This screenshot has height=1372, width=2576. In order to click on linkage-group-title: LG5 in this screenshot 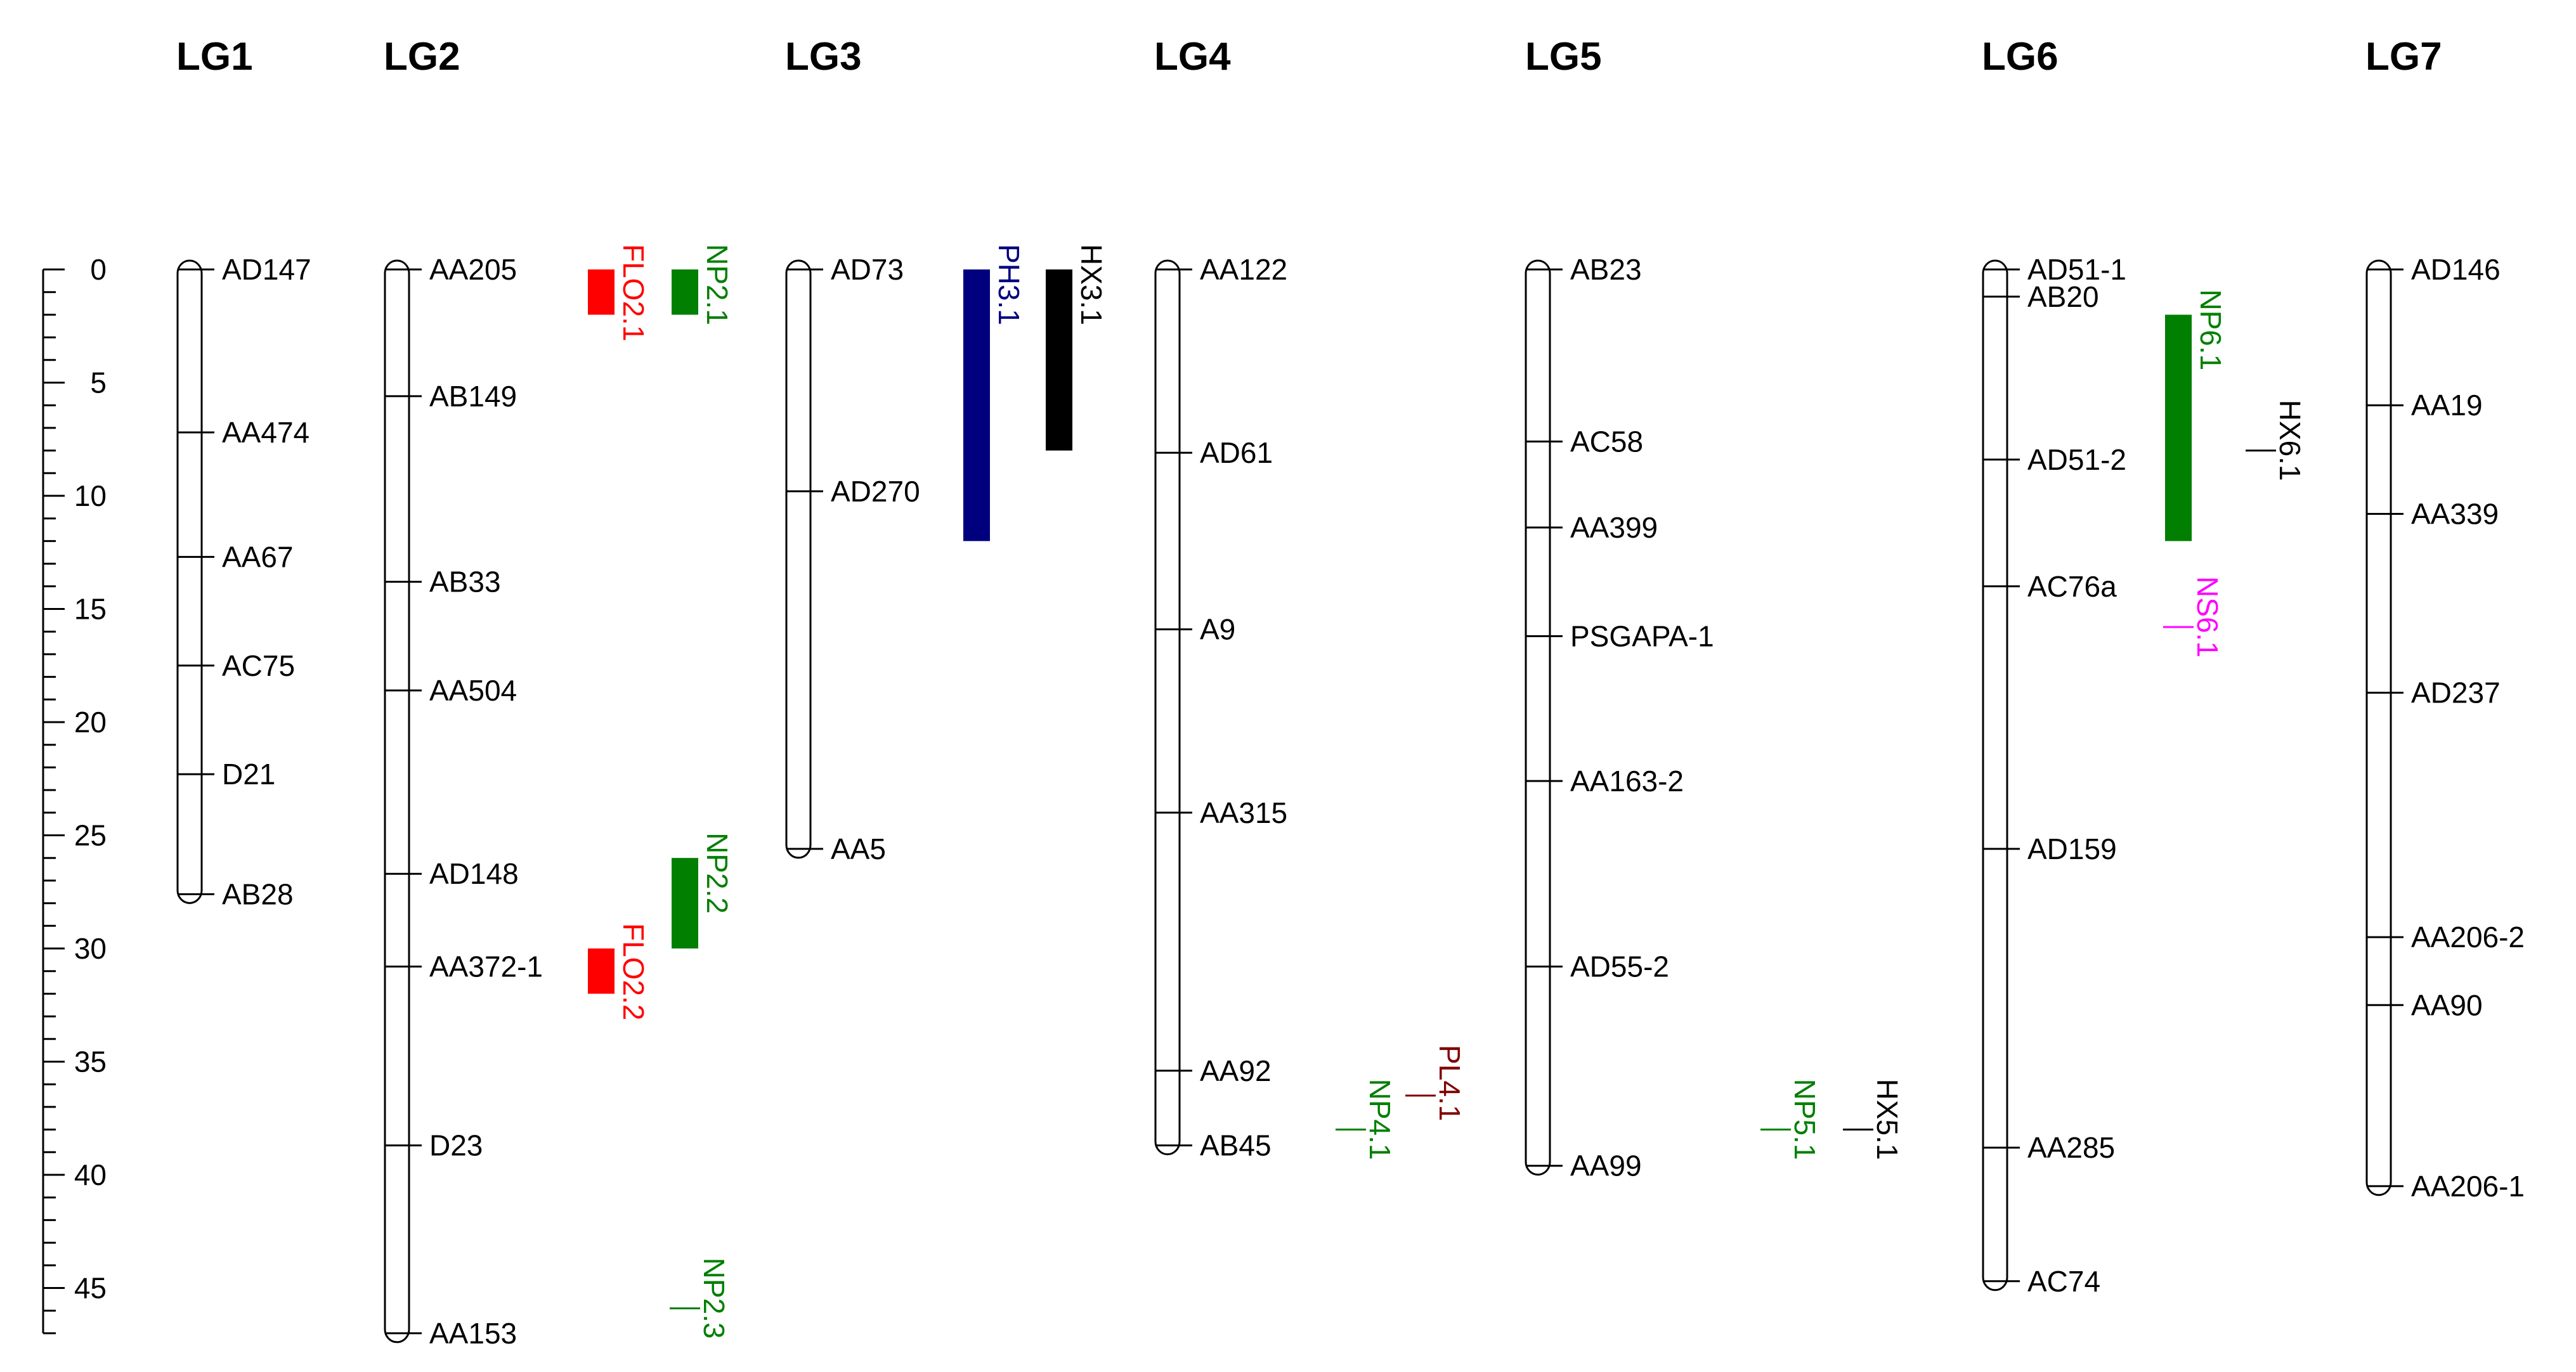, I will do `click(1563, 57)`.